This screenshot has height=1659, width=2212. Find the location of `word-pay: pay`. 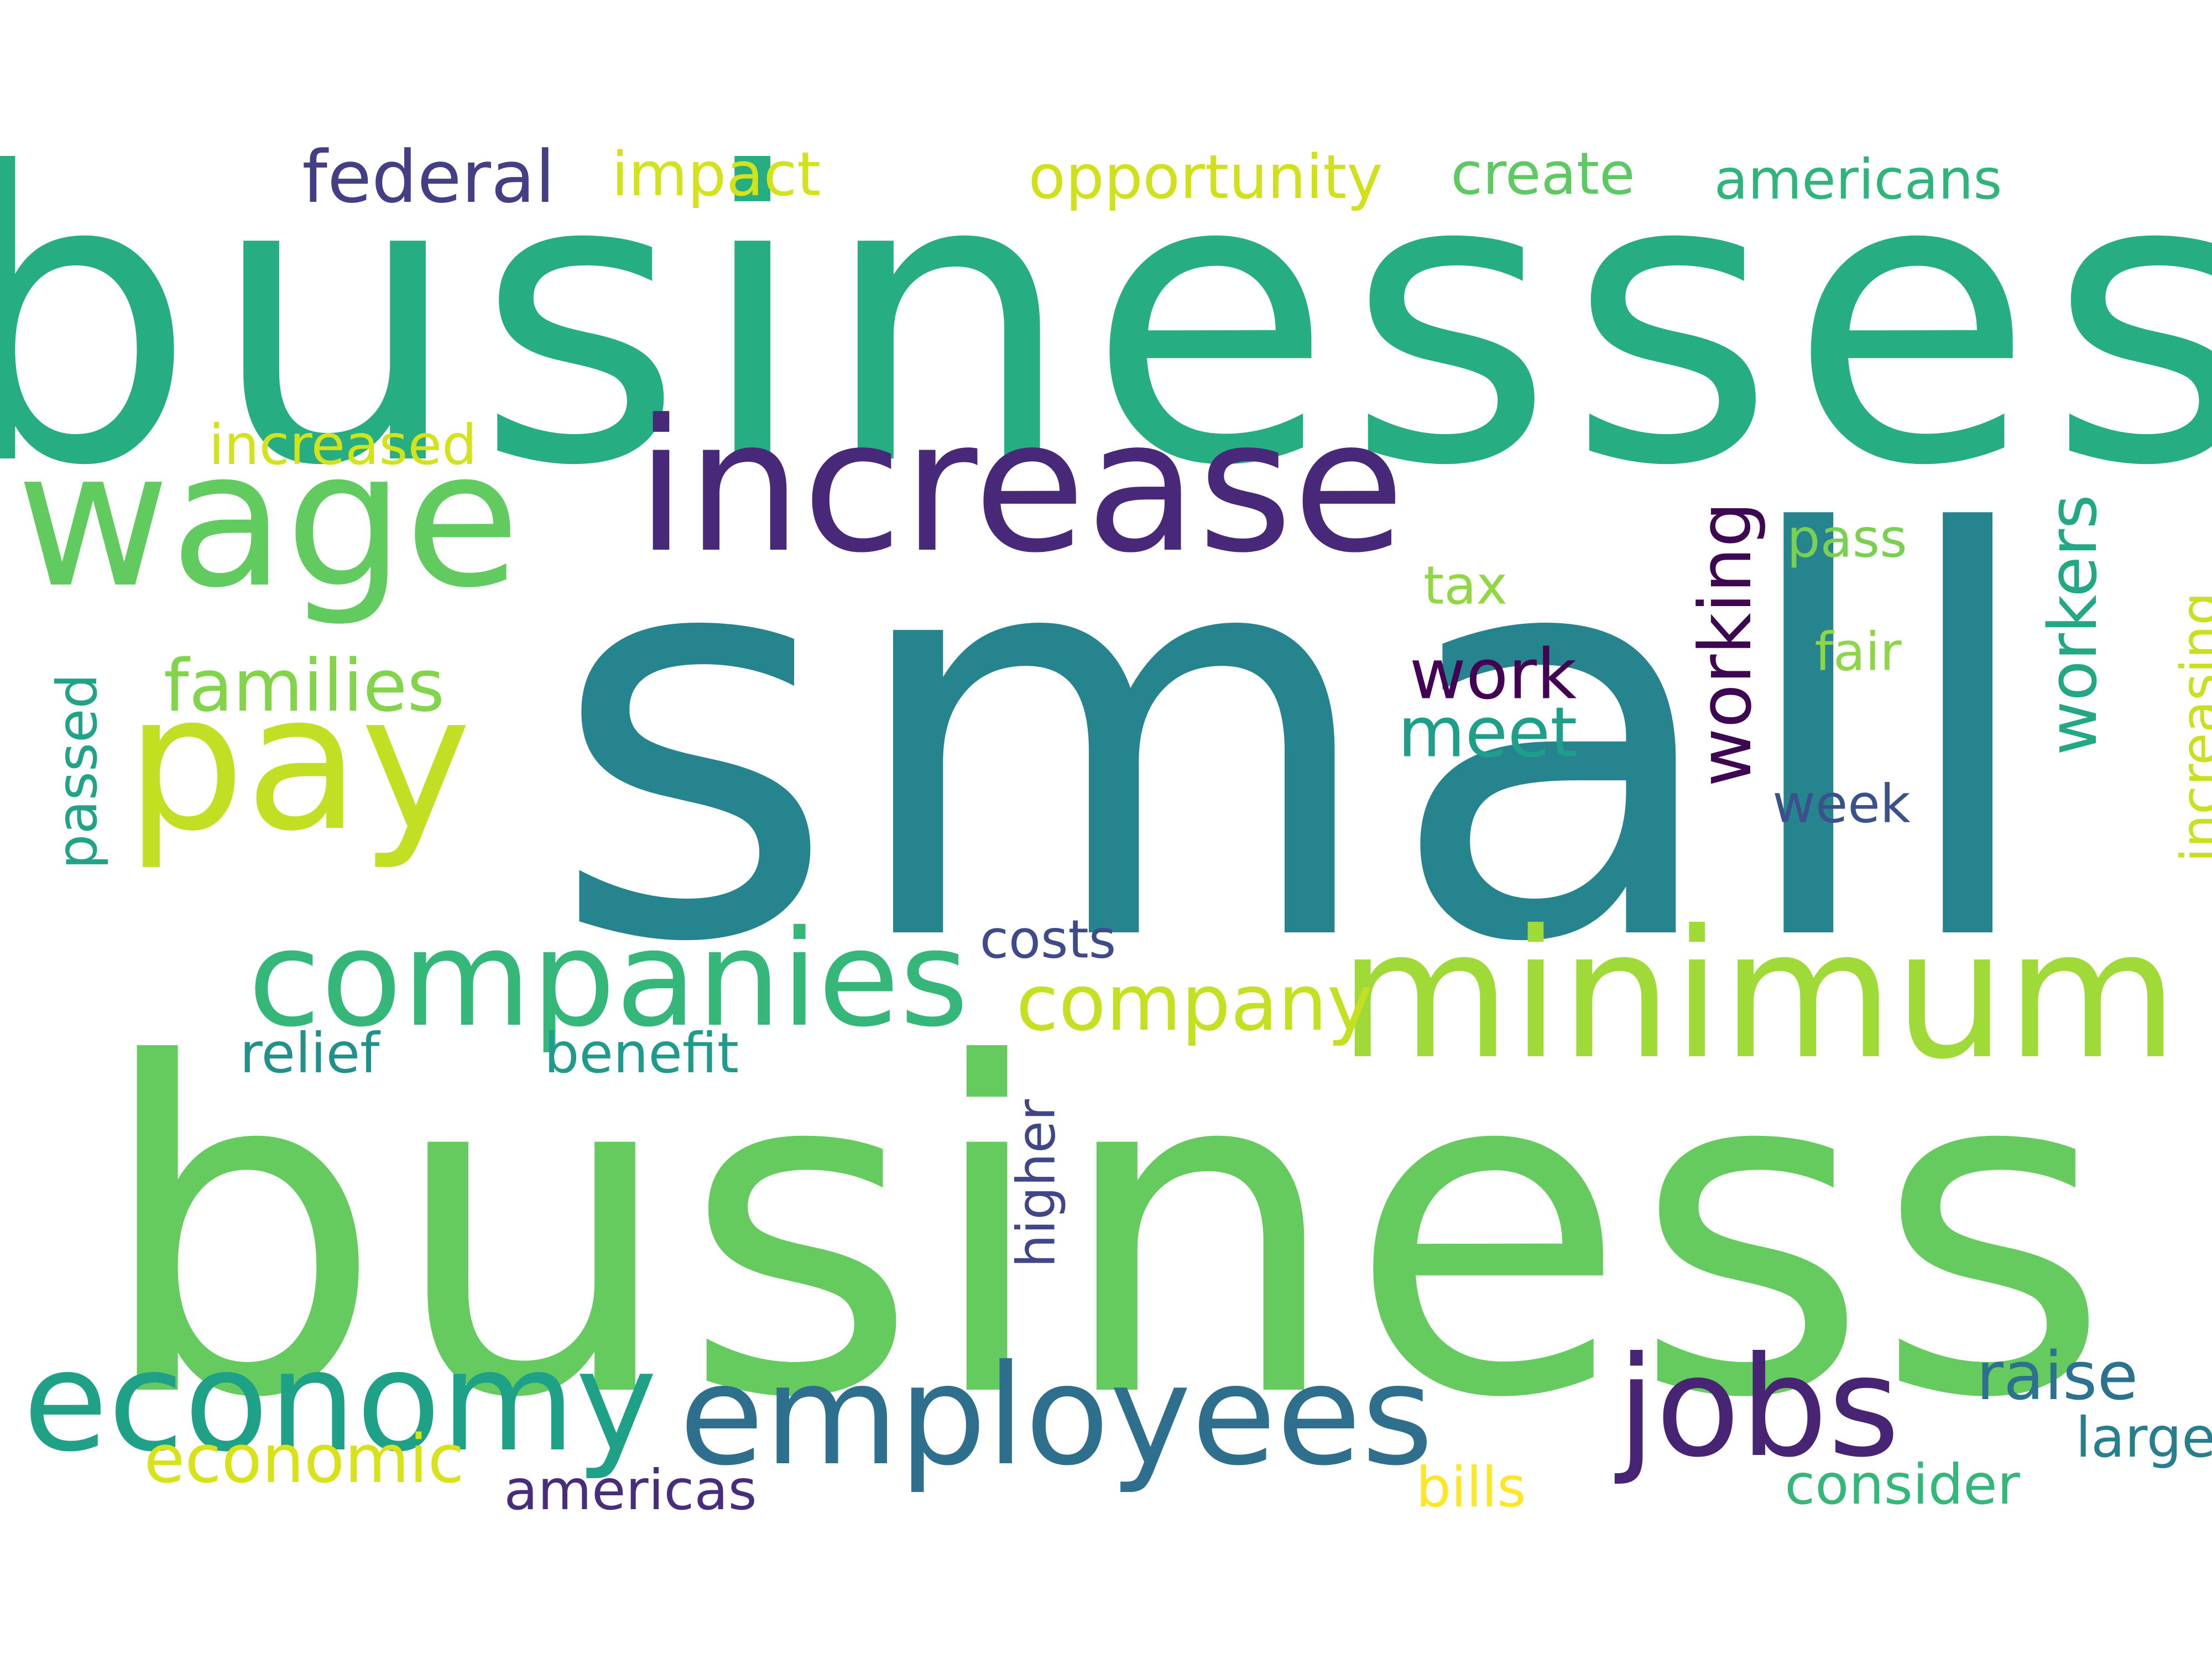

word-pay: pay is located at coordinates (299, 763).